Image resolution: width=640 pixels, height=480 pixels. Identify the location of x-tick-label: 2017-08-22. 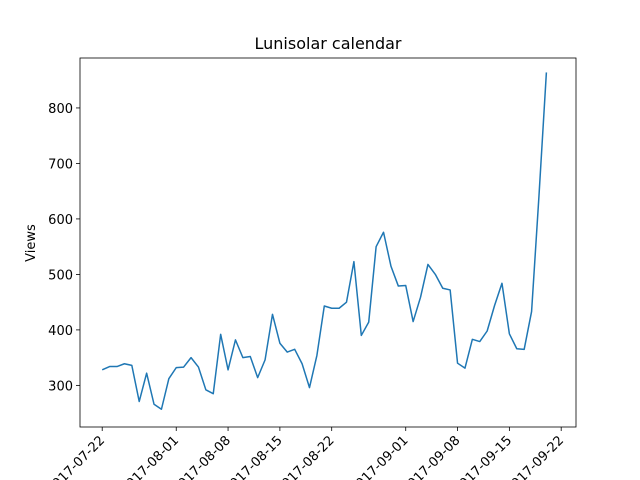
(305, 456).